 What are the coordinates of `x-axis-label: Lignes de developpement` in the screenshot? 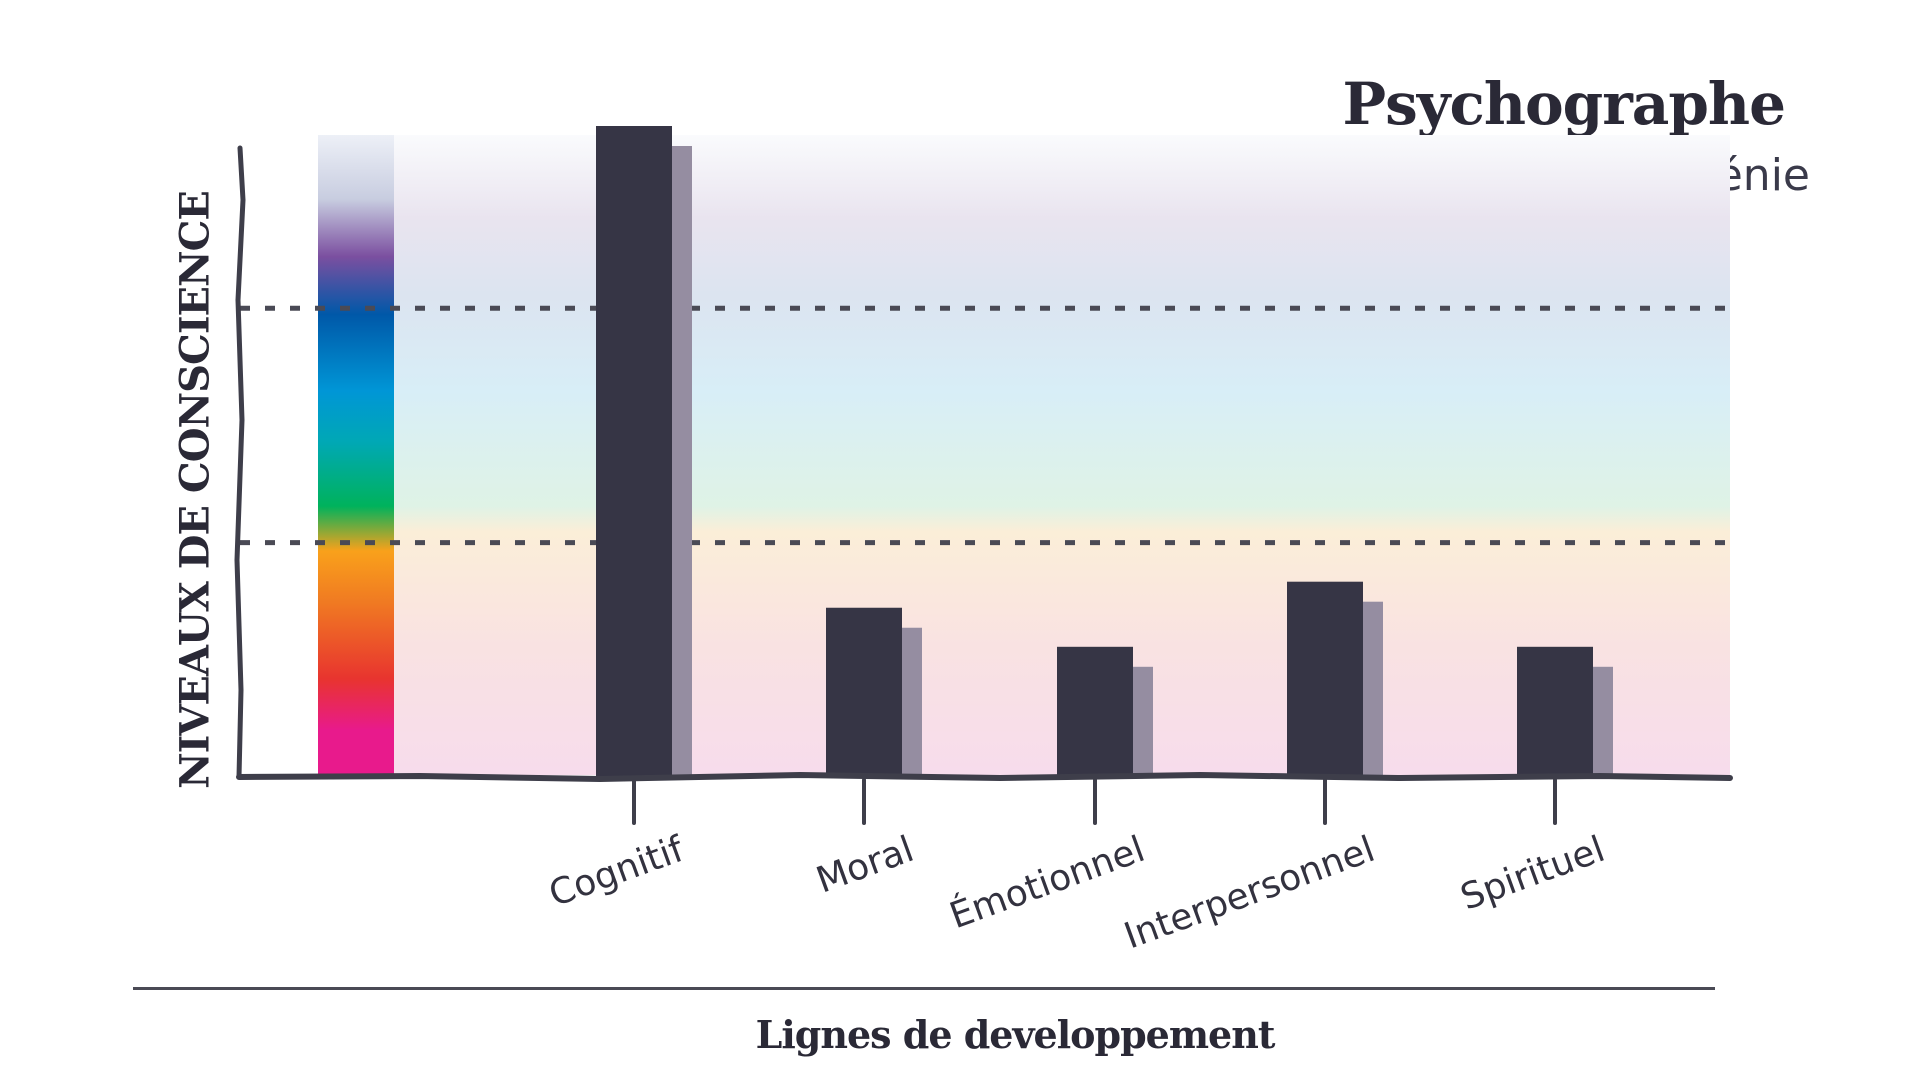 It's located at (1015, 1034).